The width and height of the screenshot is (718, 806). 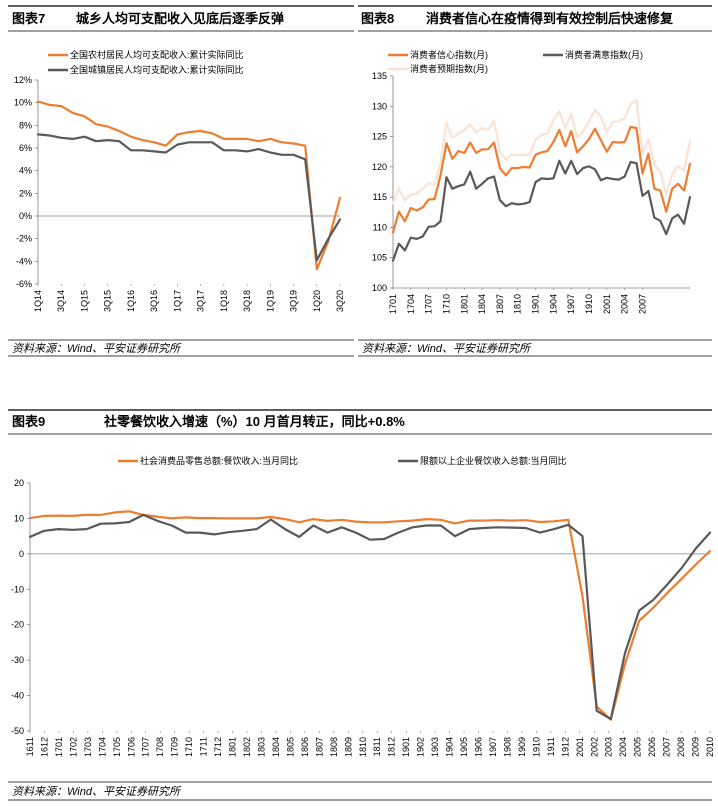 I want to click on fig7-y-tick: 0%, so click(x=25, y=216).